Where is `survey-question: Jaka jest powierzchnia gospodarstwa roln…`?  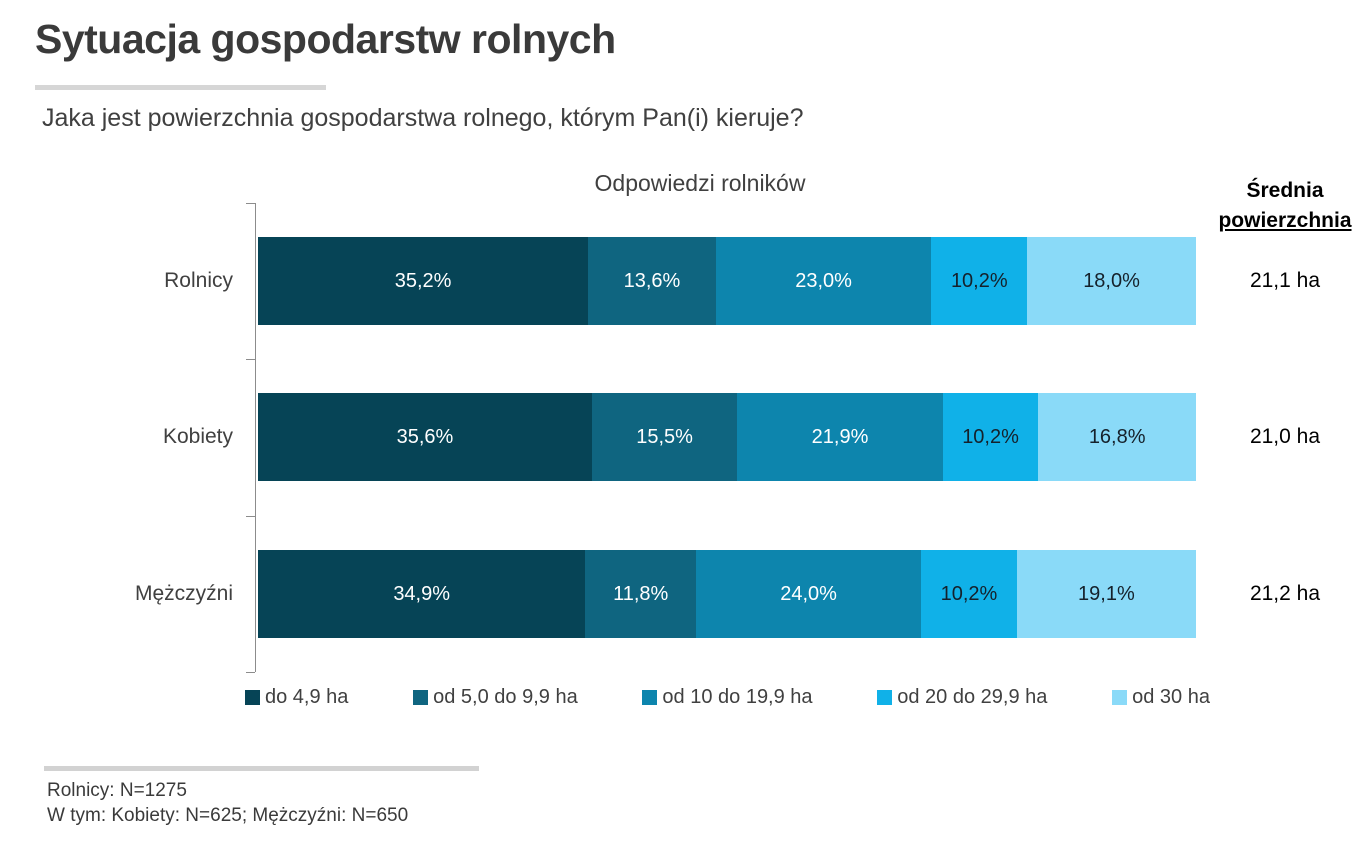 survey-question: Jaka jest powierzchnia gospodarstwa roln… is located at coordinates (423, 118).